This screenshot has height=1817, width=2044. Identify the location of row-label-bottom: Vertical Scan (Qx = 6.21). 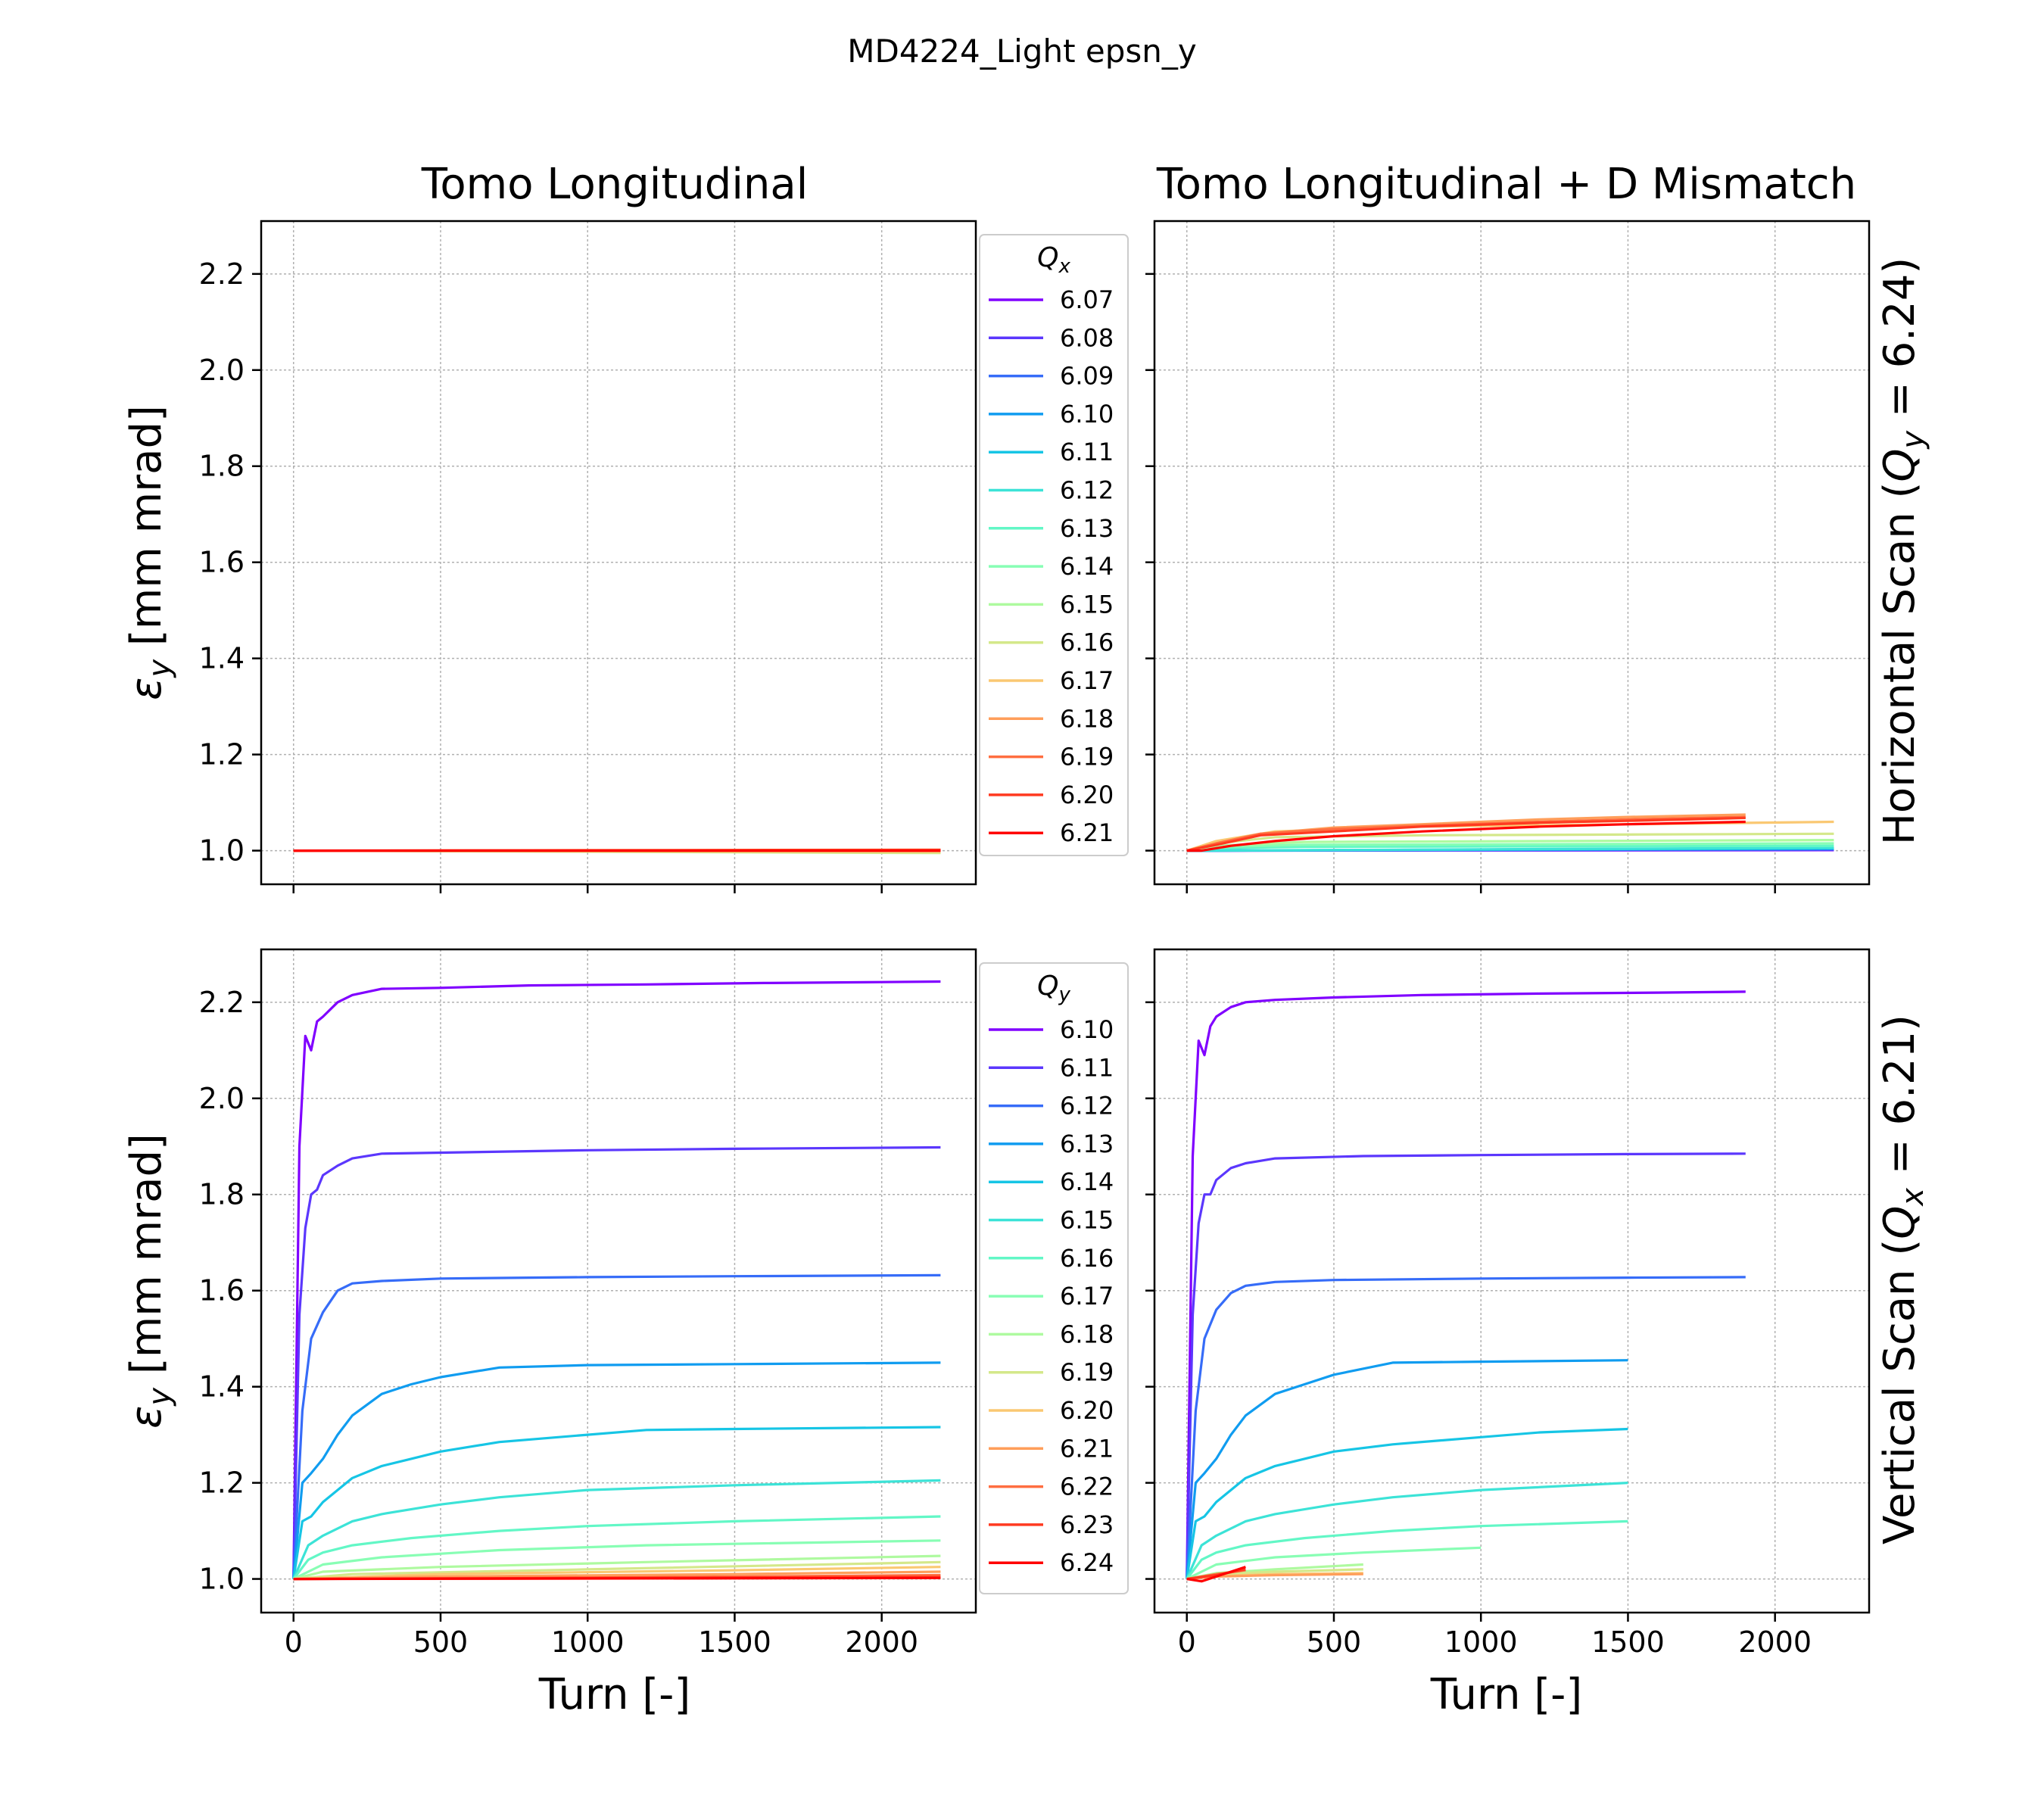
(1903, 1279).